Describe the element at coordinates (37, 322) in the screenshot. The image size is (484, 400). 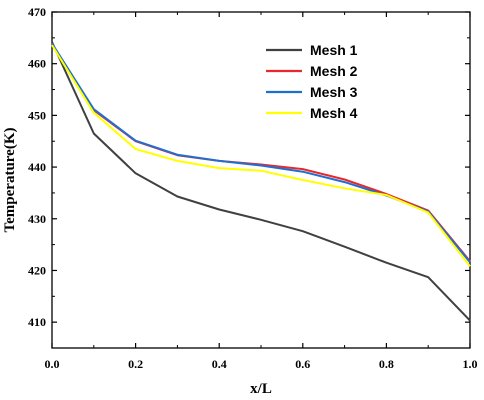
I see `y-tick-label: 410` at that location.